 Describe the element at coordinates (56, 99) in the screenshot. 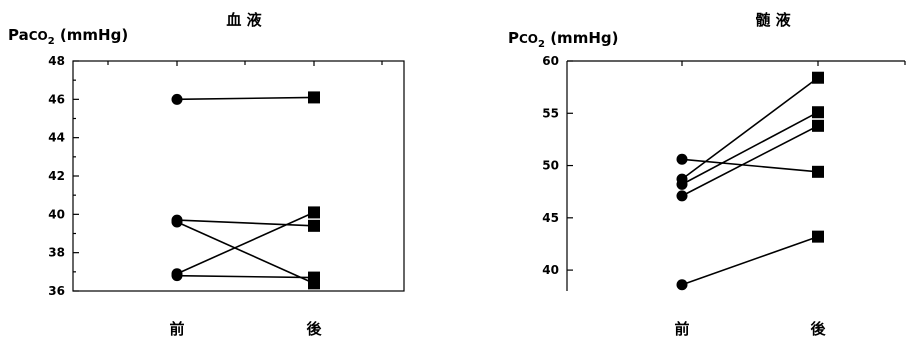

I see `y-tick-label: 46` at that location.